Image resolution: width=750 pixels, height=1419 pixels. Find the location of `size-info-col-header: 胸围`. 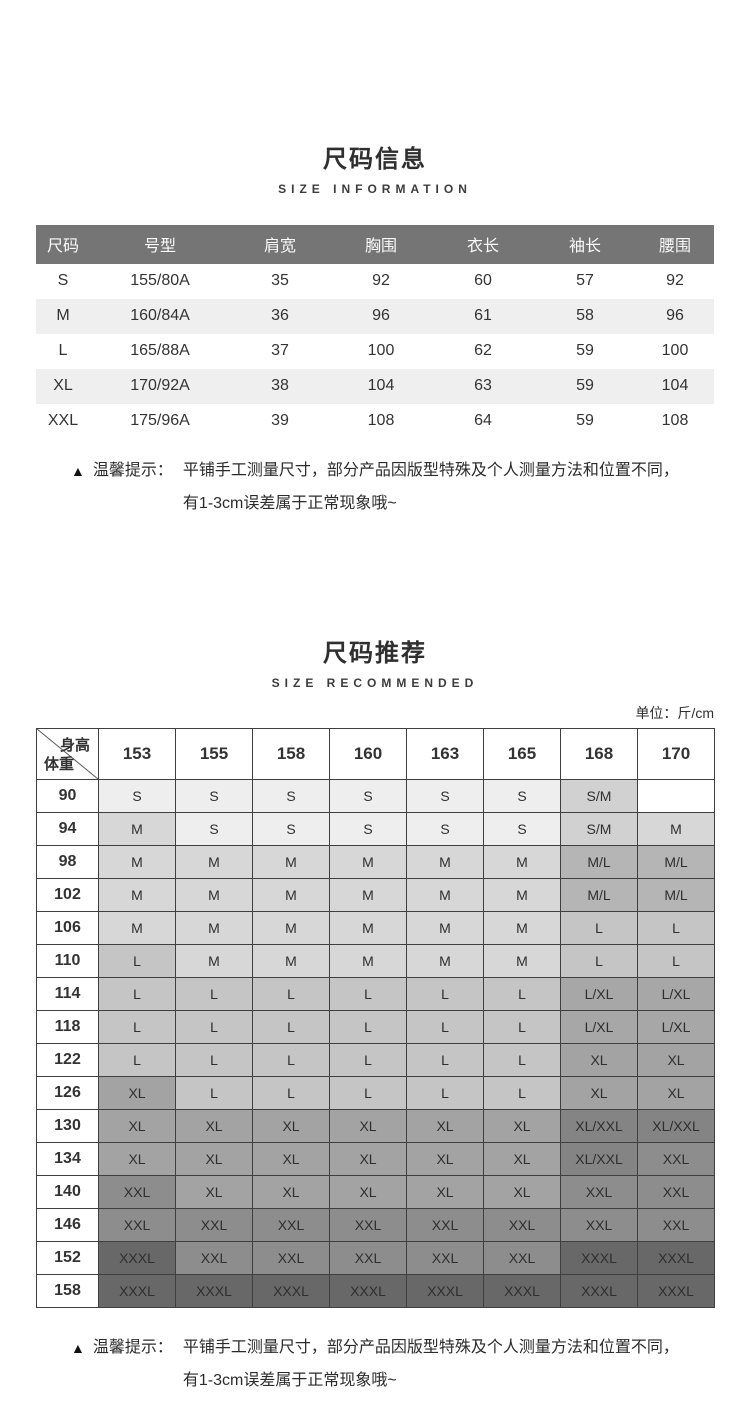

size-info-col-header: 胸围 is located at coordinates (381, 244).